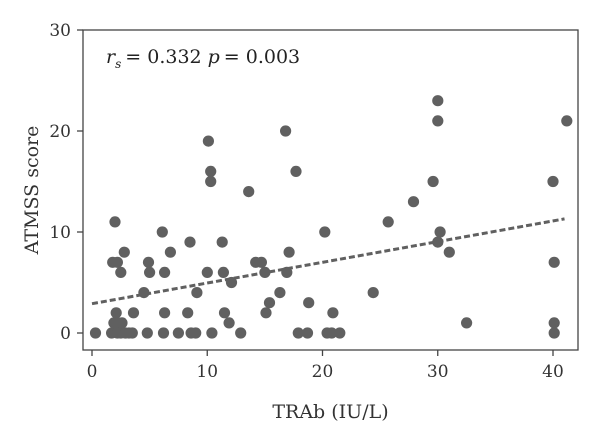  What do you see at coordinates (92, 372) in the screenshot?
I see `x-tick-label: 0` at bounding box center [92, 372].